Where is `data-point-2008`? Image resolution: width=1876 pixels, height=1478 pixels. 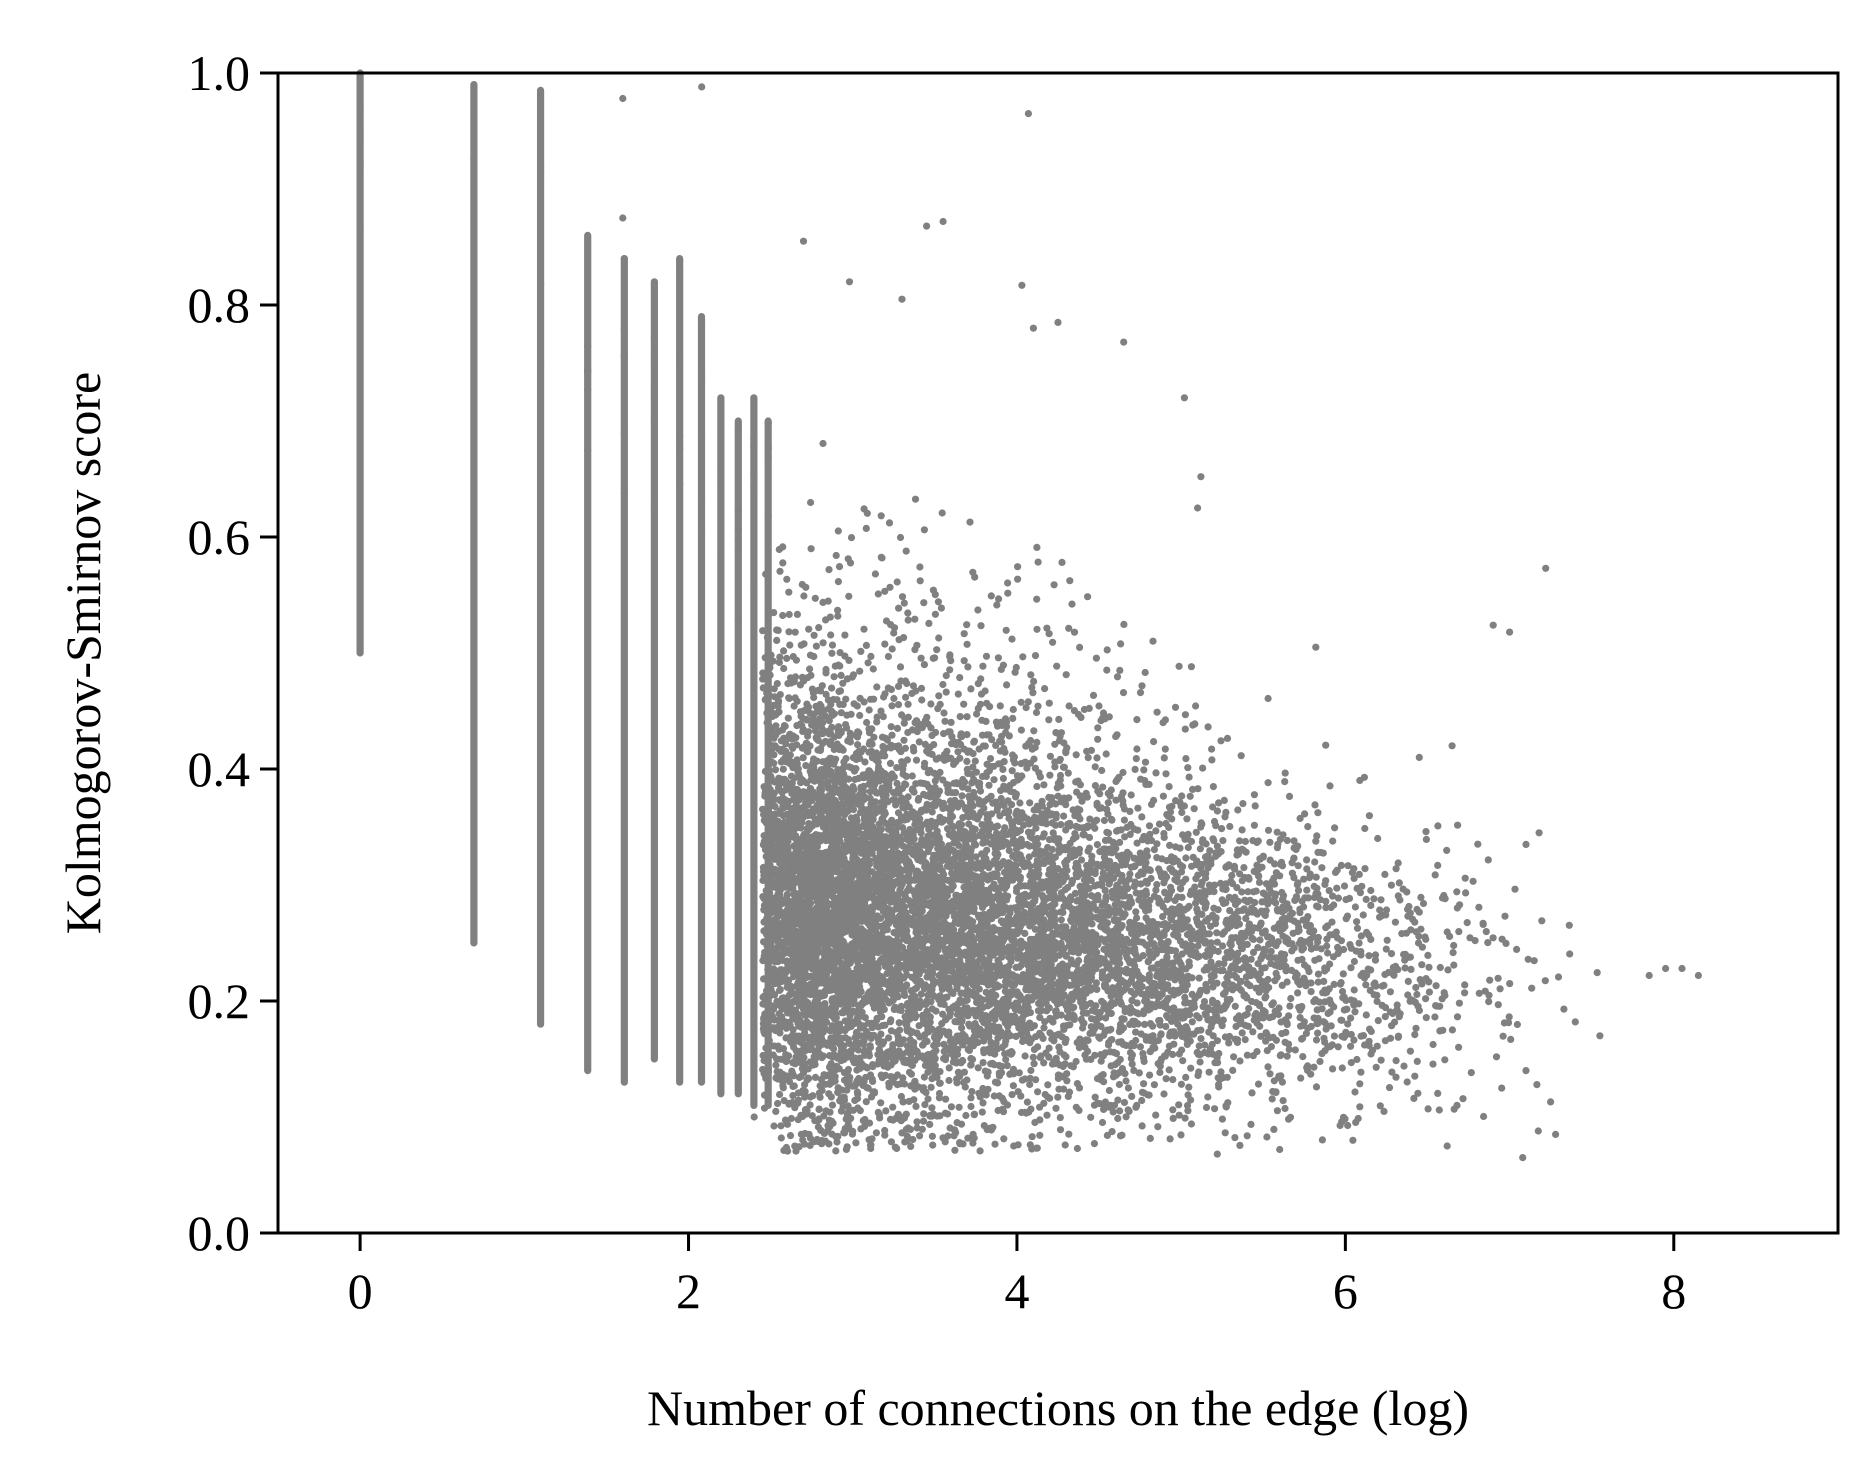 data-point-2008 is located at coordinates (921, 688).